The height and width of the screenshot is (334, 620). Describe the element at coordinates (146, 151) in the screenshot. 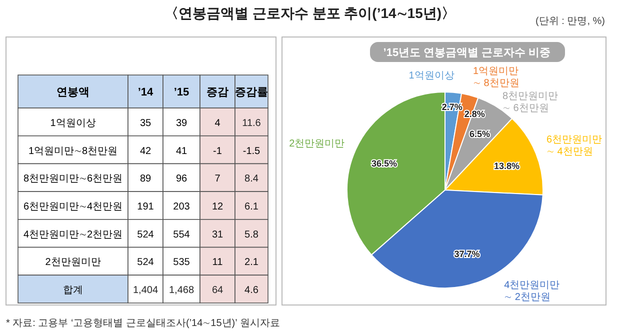

I see `data-label: 42` at that location.